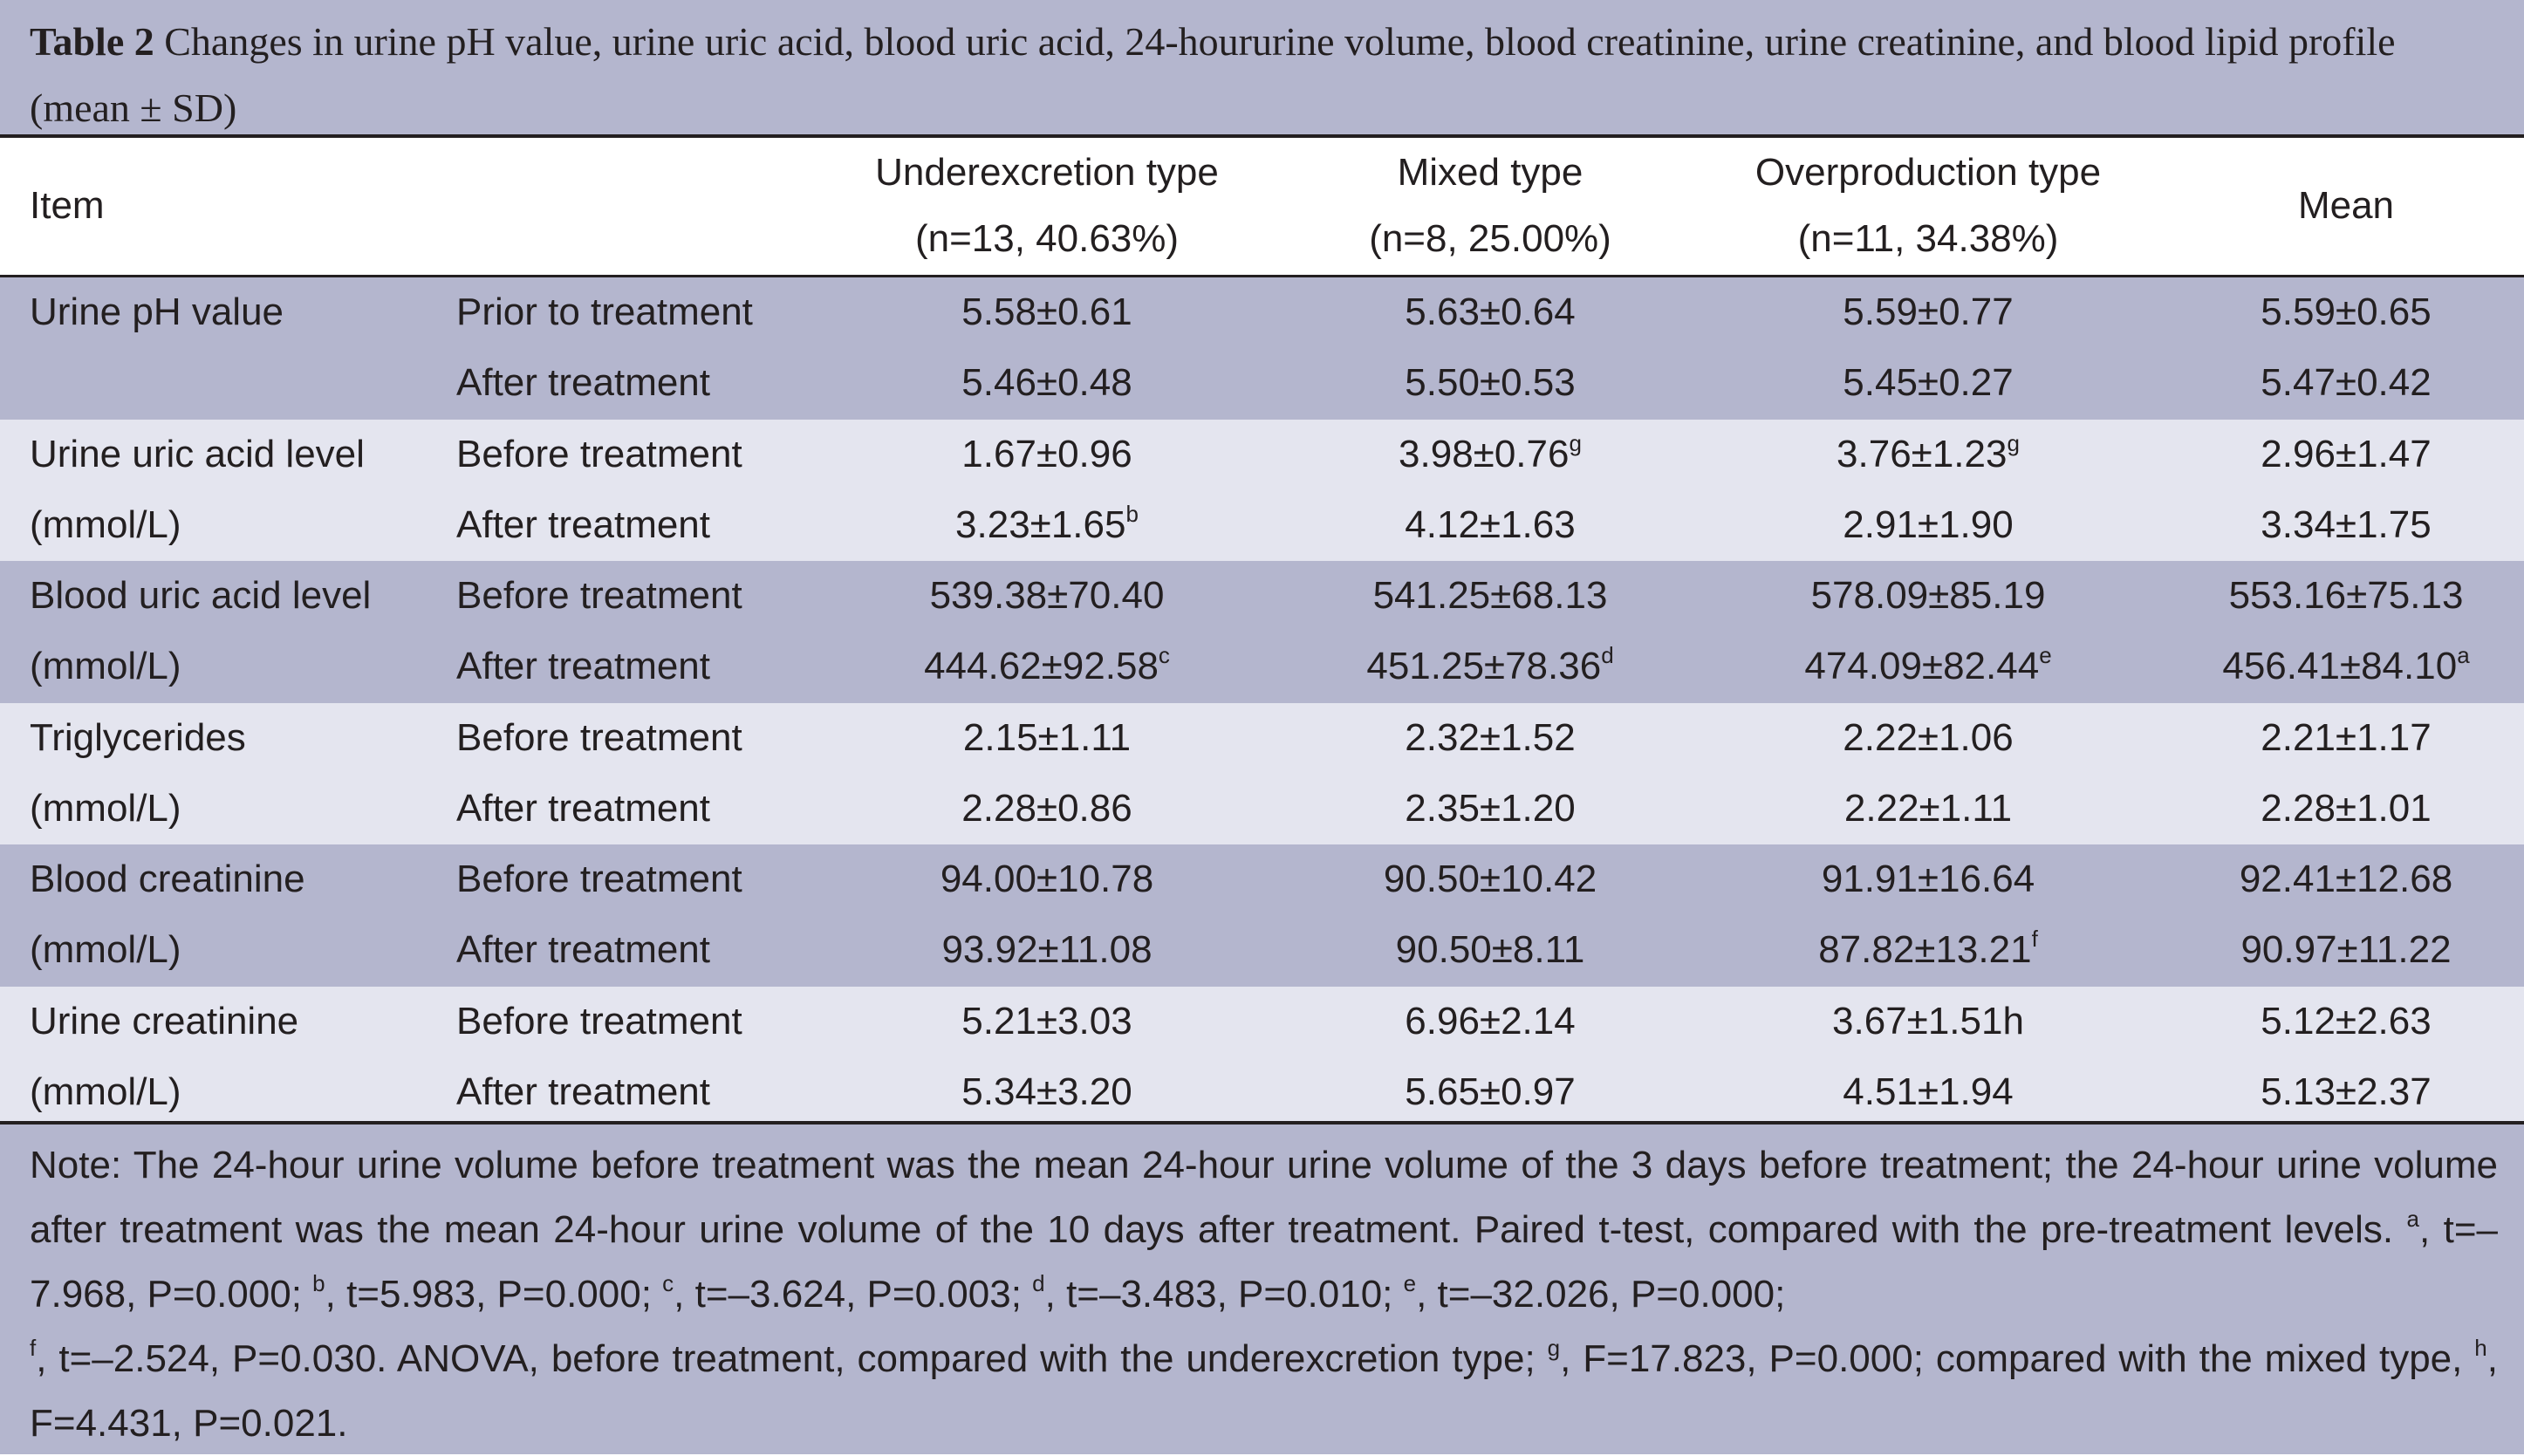 The width and height of the screenshot is (2524, 1456). I want to click on table-cell: 5.13±2.37, so click(2313, 1092).